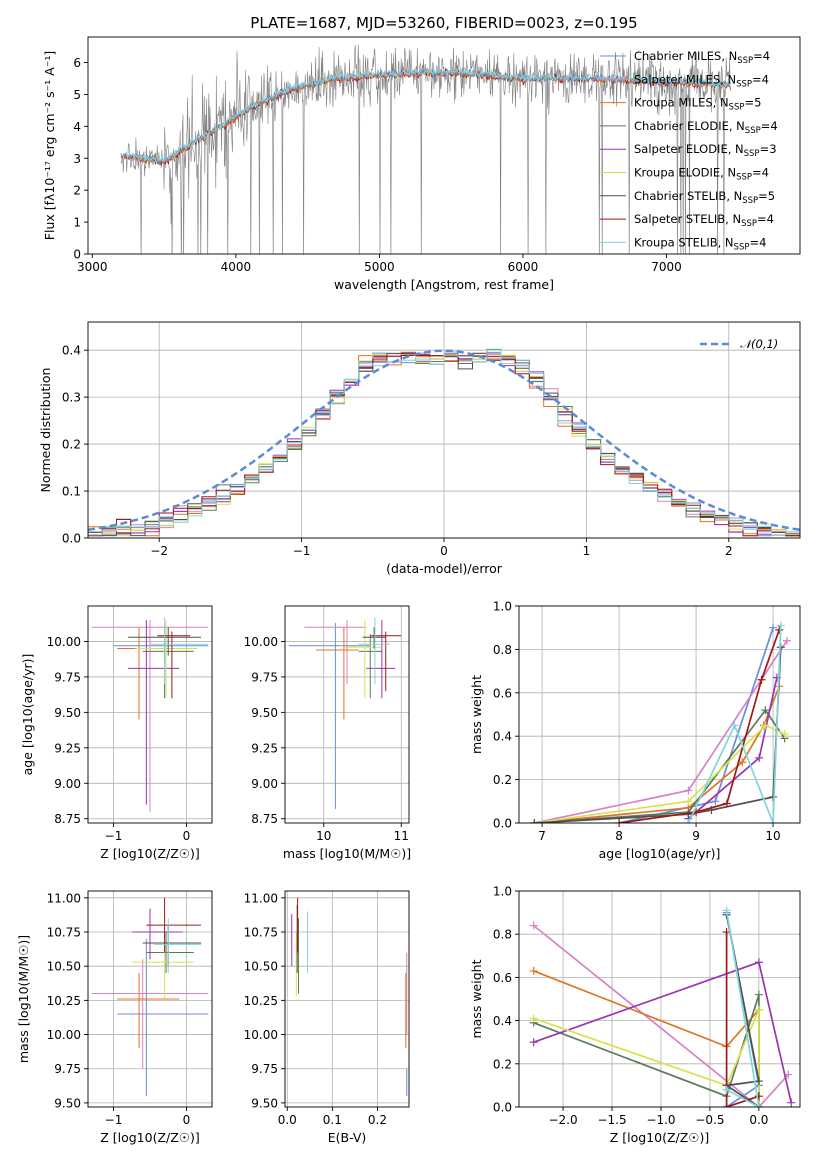 The image size is (819, 1170). Describe the element at coordinates (92, 267) in the screenshot. I see `x-tick-label: 3000` at that location.